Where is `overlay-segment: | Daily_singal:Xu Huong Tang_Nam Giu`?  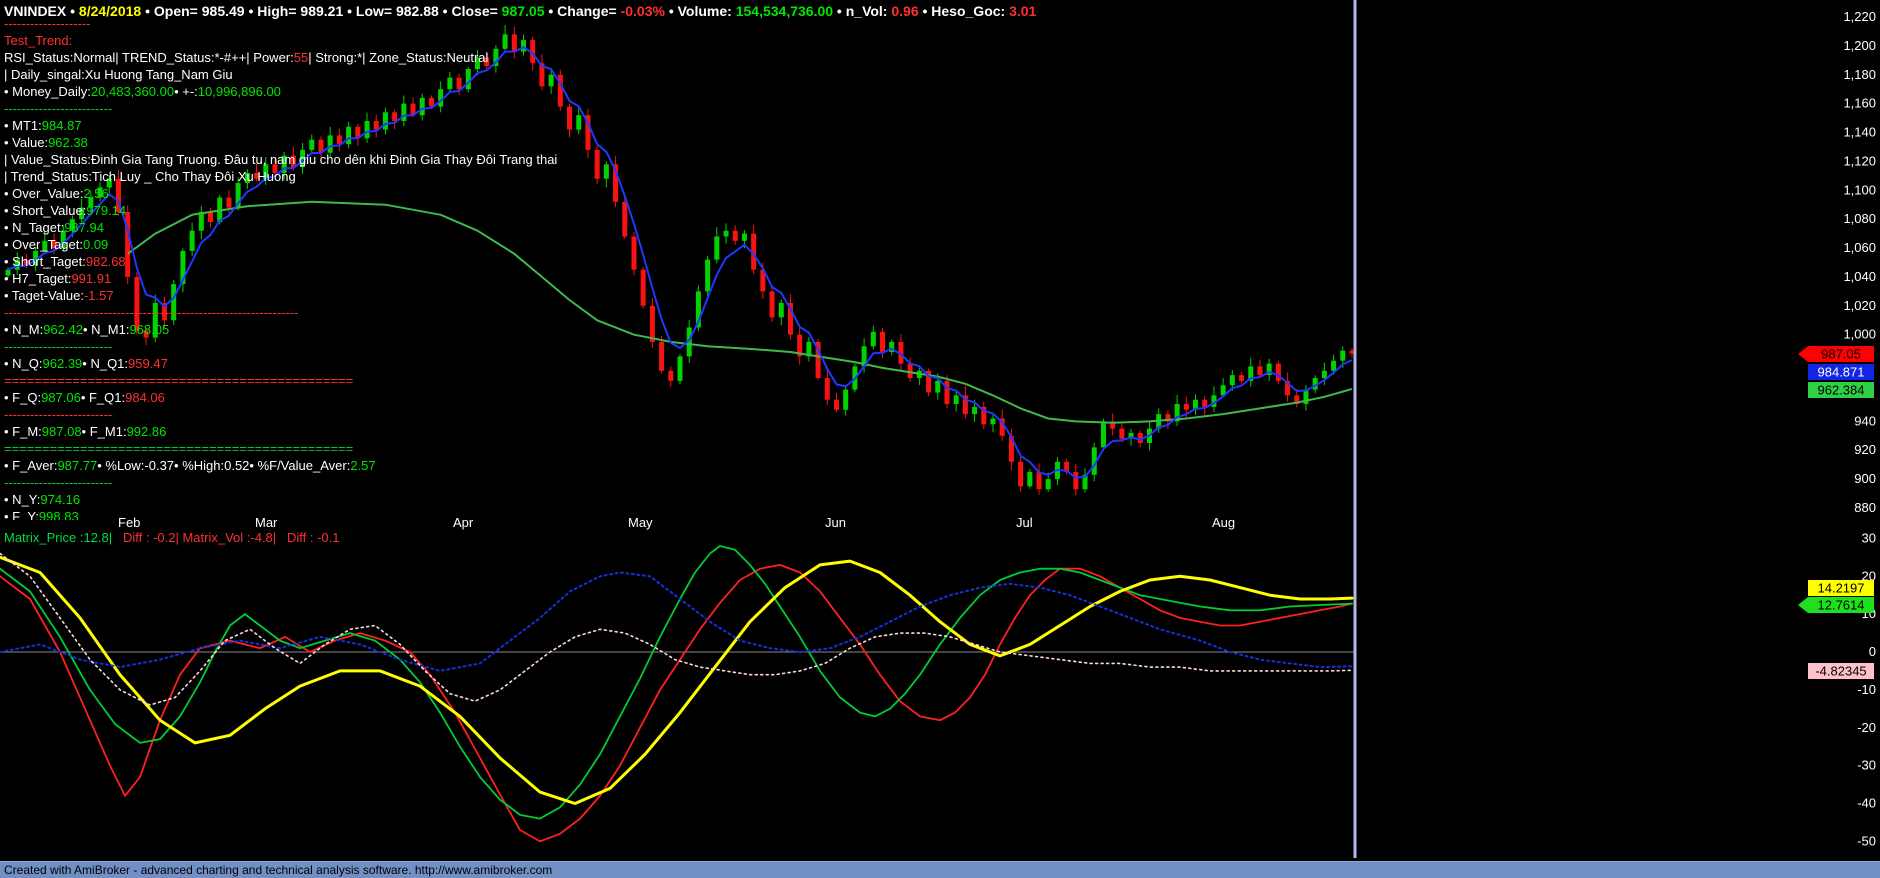 overlay-segment: | Daily_singal:Xu Huong Tang_Nam Giu is located at coordinates (118, 74).